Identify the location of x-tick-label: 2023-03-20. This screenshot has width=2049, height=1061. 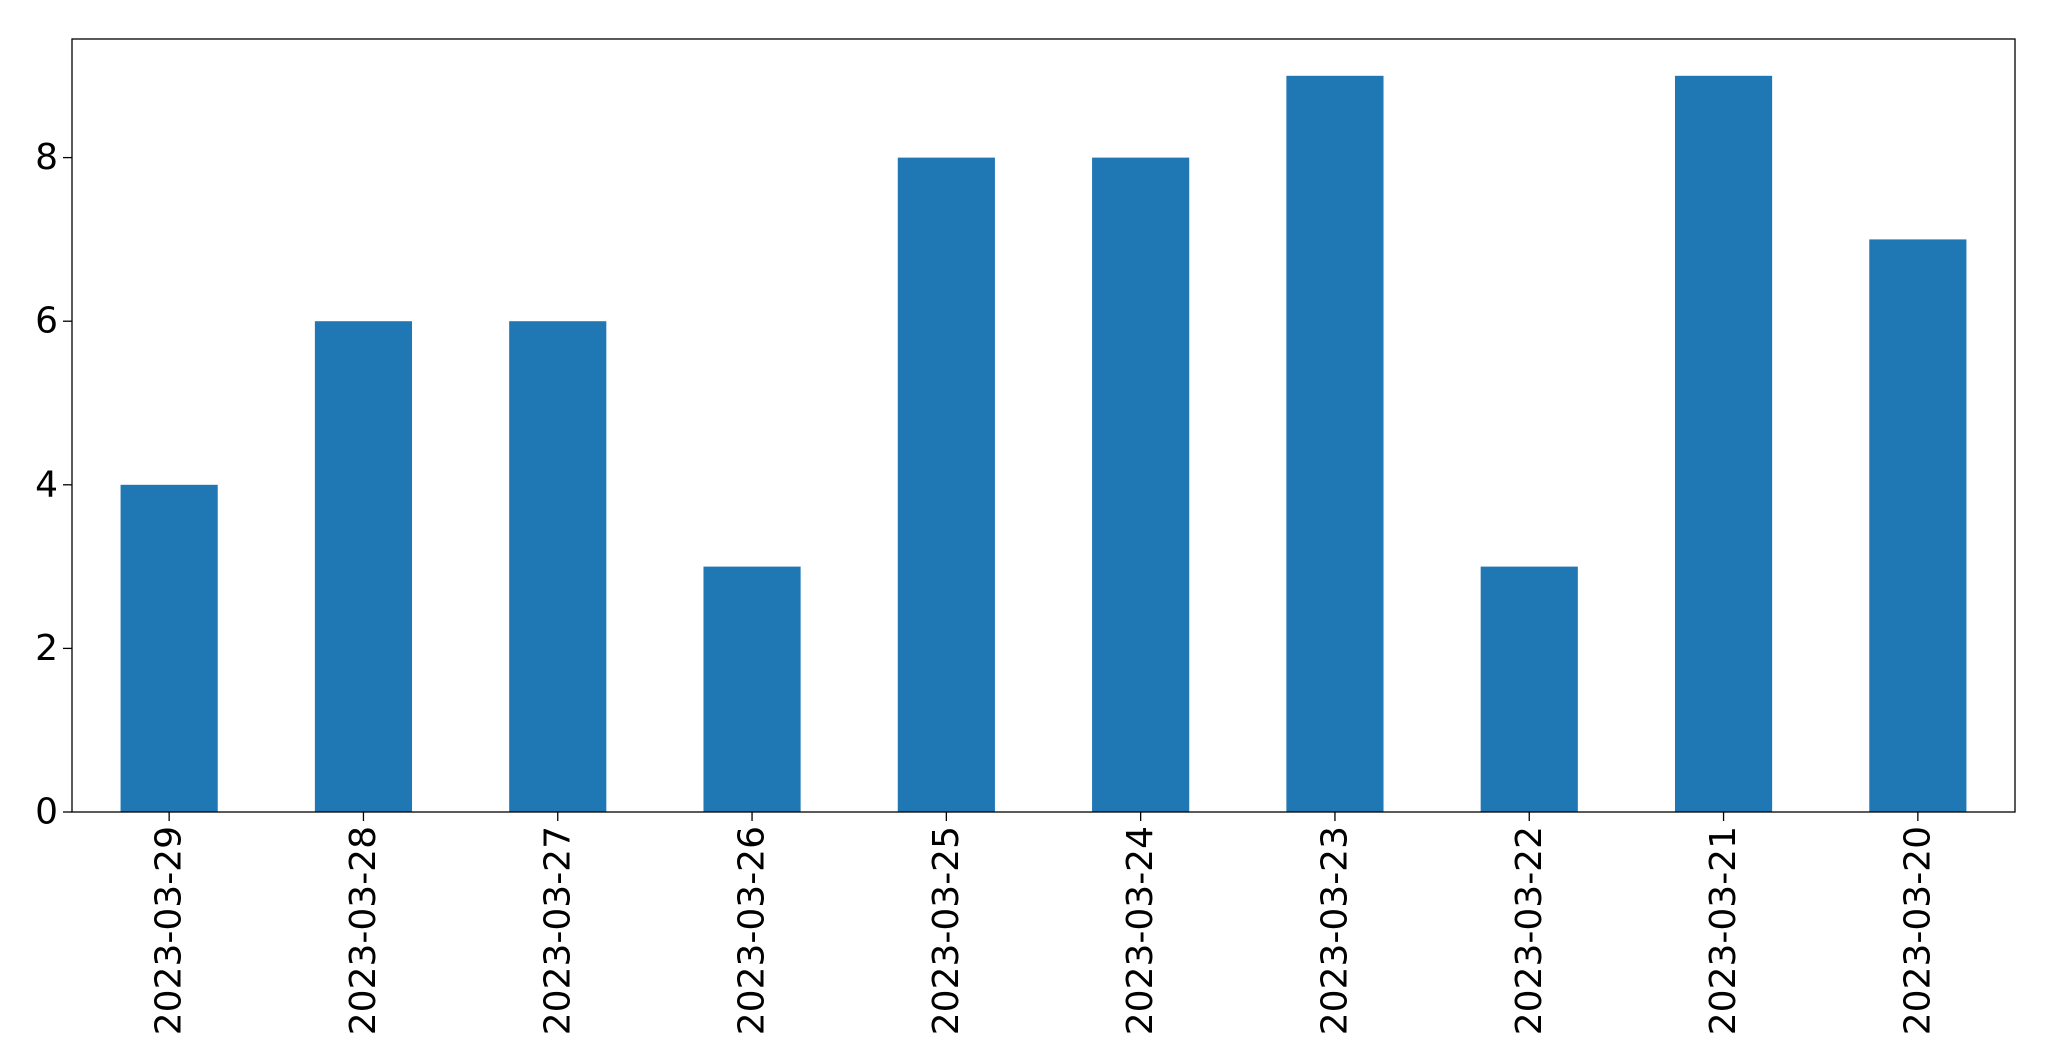
(1917, 930).